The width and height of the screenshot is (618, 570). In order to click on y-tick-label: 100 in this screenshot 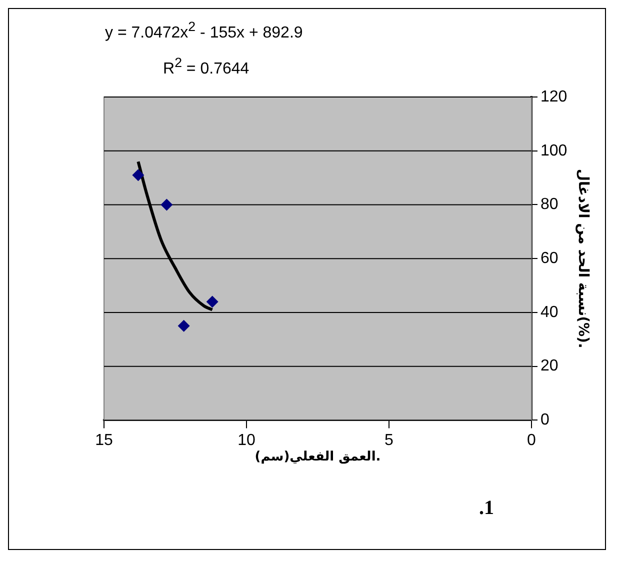, I will do `click(554, 151)`.